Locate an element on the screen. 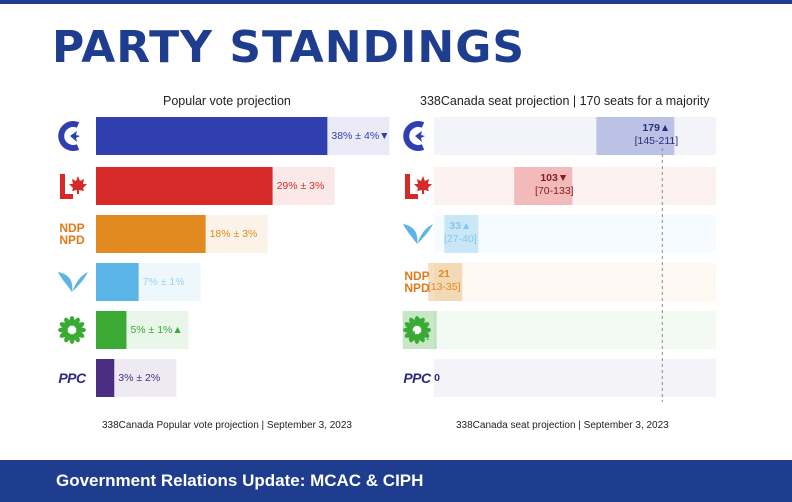  seat-label-cpc: 179▲ [145-211] is located at coordinates (656, 135).